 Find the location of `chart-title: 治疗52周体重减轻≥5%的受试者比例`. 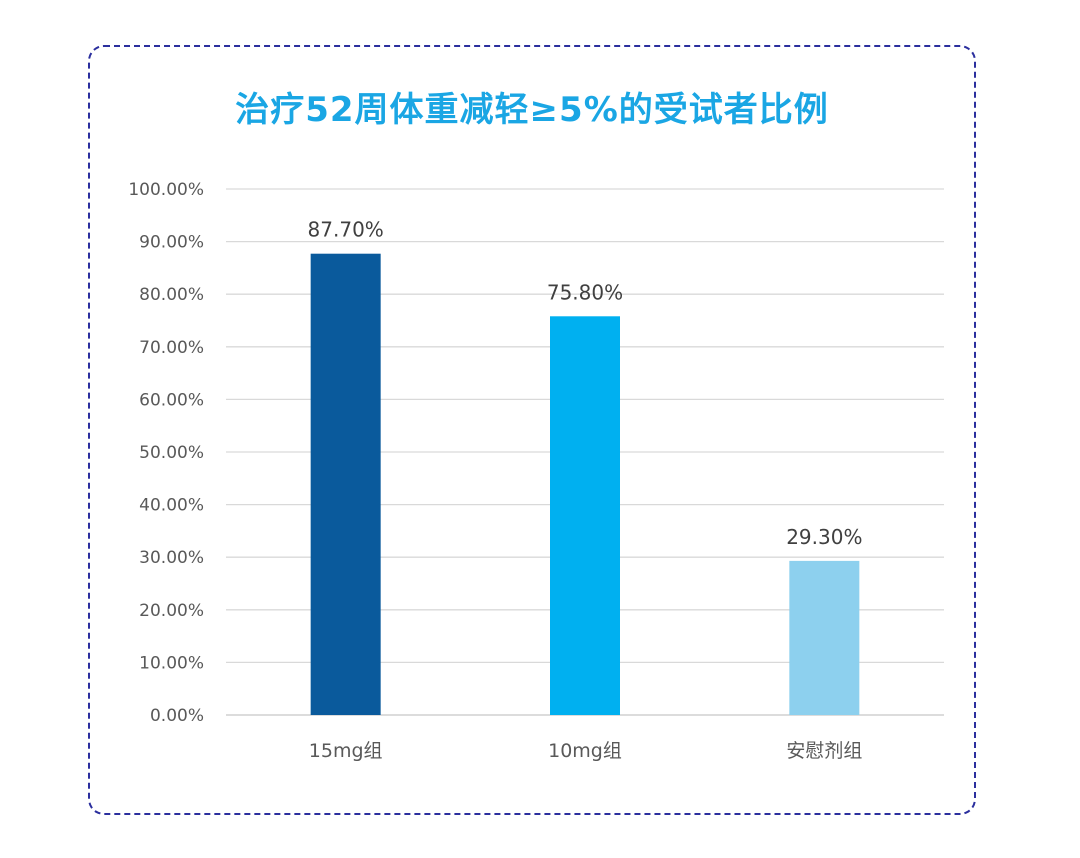

chart-title: 治疗52周体重减轻≥5%的受试者比例 is located at coordinates (532, 110).